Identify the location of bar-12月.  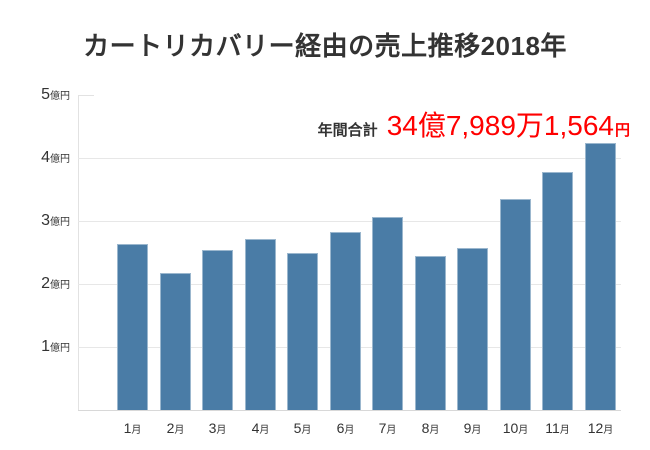
(600, 276).